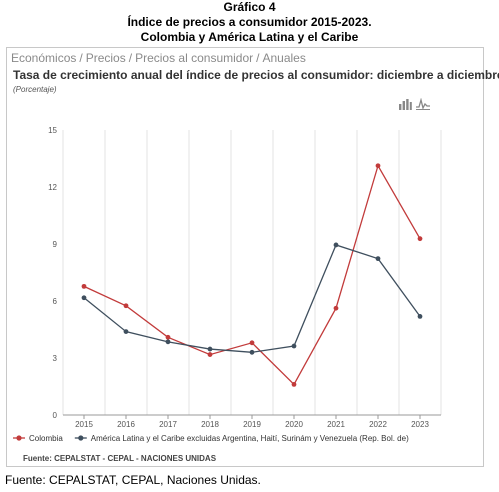 The height and width of the screenshot is (492, 499). Describe the element at coordinates (35, 89) in the screenshot. I see `chart-subtitle: (Porcentaje)` at that location.